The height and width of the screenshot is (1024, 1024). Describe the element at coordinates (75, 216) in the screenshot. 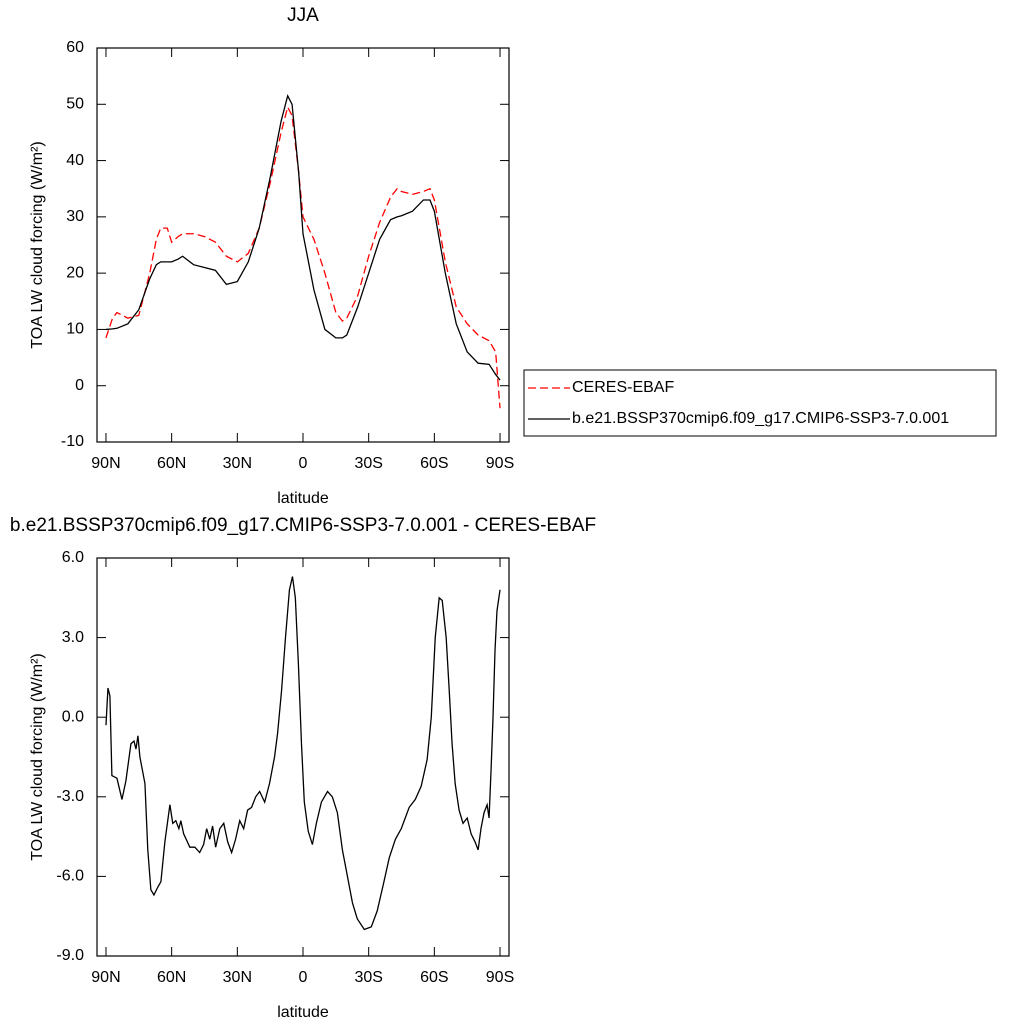

I see `y-tick-label: 30` at that location.